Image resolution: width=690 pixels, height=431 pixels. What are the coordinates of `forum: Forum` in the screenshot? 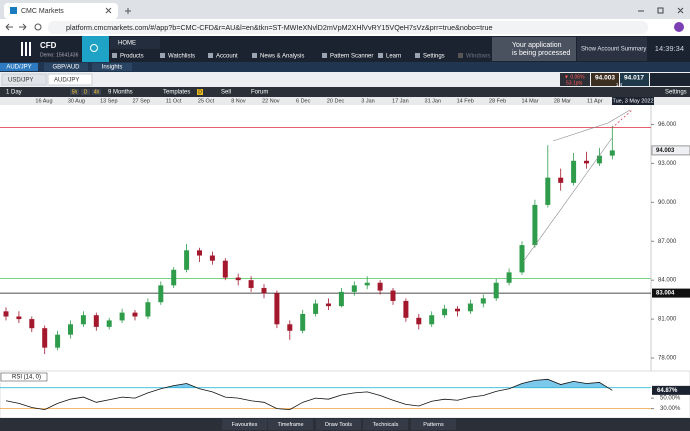 It's located at (259, 93).